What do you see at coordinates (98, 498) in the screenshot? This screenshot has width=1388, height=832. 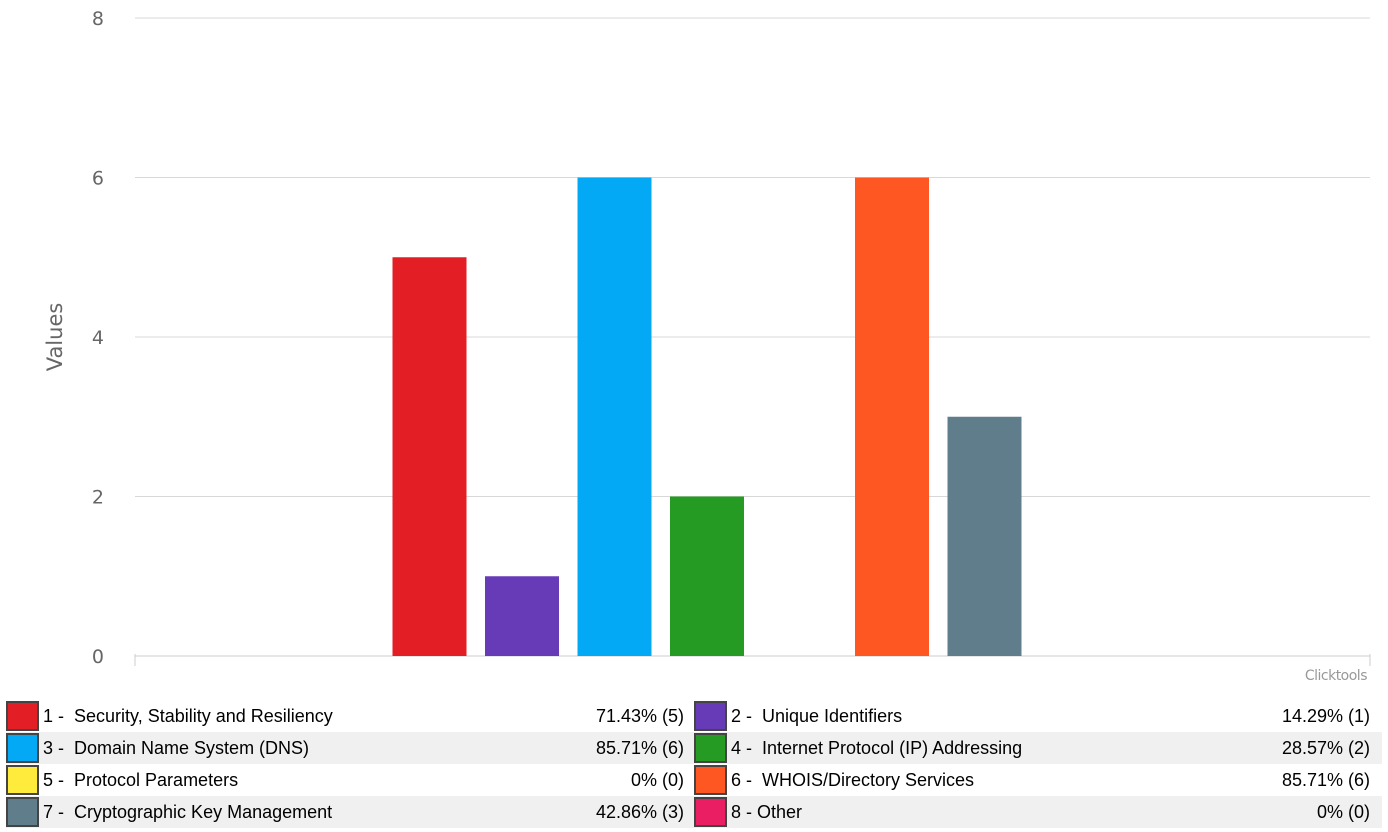 I see `y-tick-label: 2` at bounding box center [98, 498].